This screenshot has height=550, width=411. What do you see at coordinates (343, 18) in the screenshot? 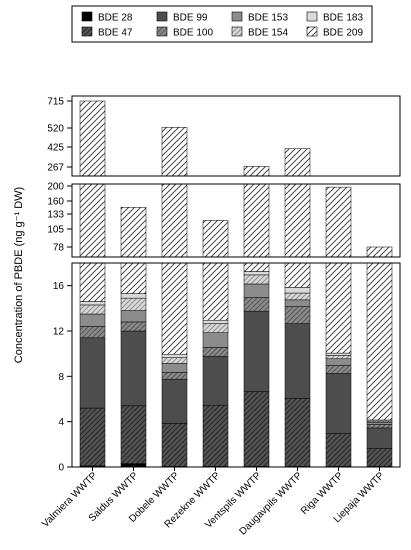
I see `legend-label: BDE 183` at bounding box center [343, 18].